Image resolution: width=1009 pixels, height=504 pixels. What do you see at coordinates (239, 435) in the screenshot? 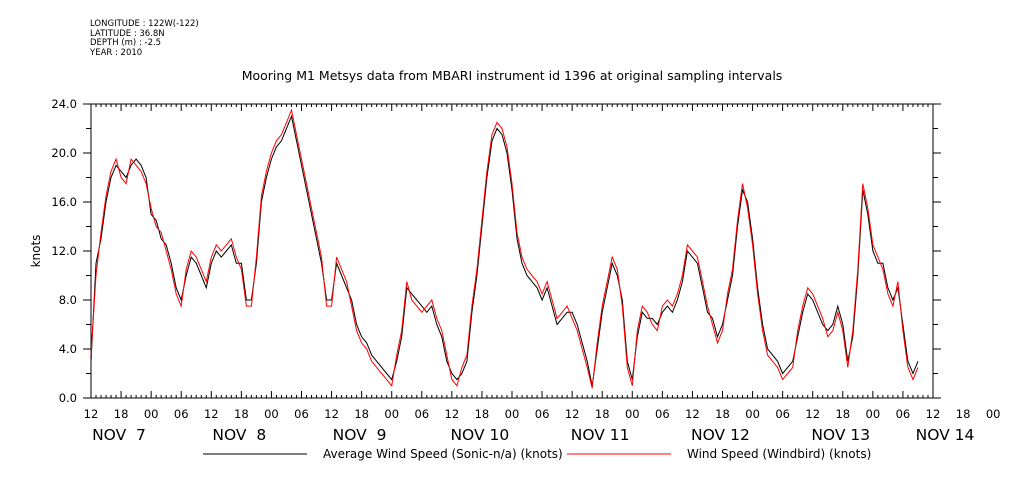
I see `x-day-label: NOV 8` at bounding box center [239, 435].